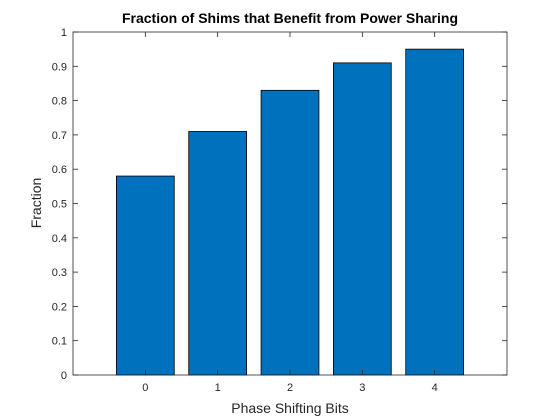 This screenshot has height=420, width=560. What do you see at coordinates (59, 67) in the screenshot?
I see `y-tick-label: 0.9` at bounding box center [59, 67].